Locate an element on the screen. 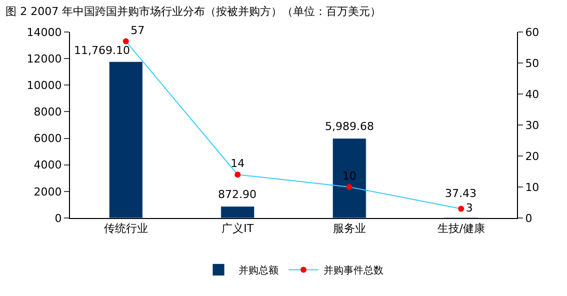  data-label: 11,769.10 is located at coordinates (102, 50).